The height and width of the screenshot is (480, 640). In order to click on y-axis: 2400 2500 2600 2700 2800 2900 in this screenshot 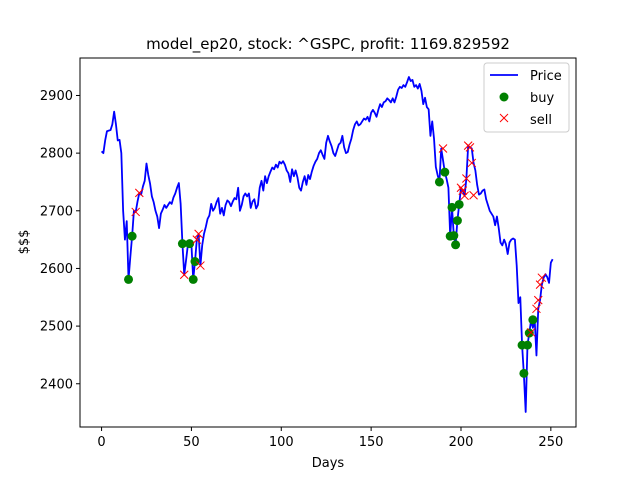, I will do `click(60, 240)`.